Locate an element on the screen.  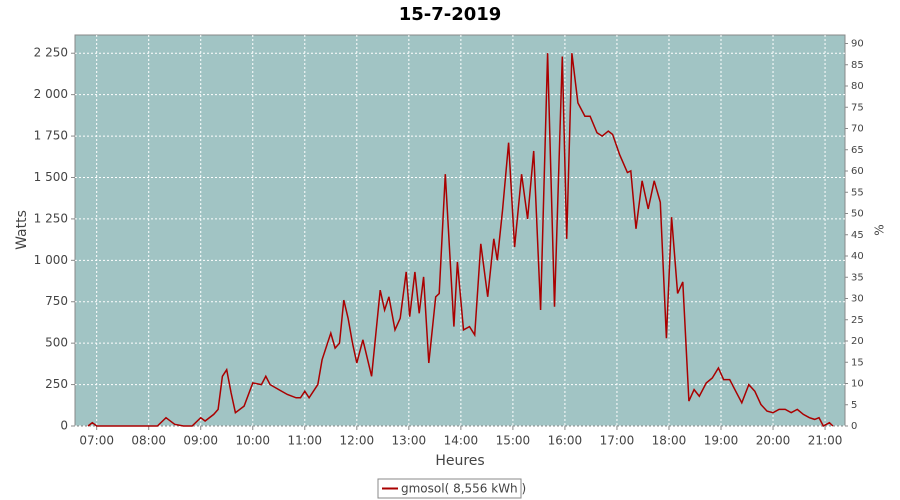
y2-tick-label: 90 is located at coordinates (857, 44).